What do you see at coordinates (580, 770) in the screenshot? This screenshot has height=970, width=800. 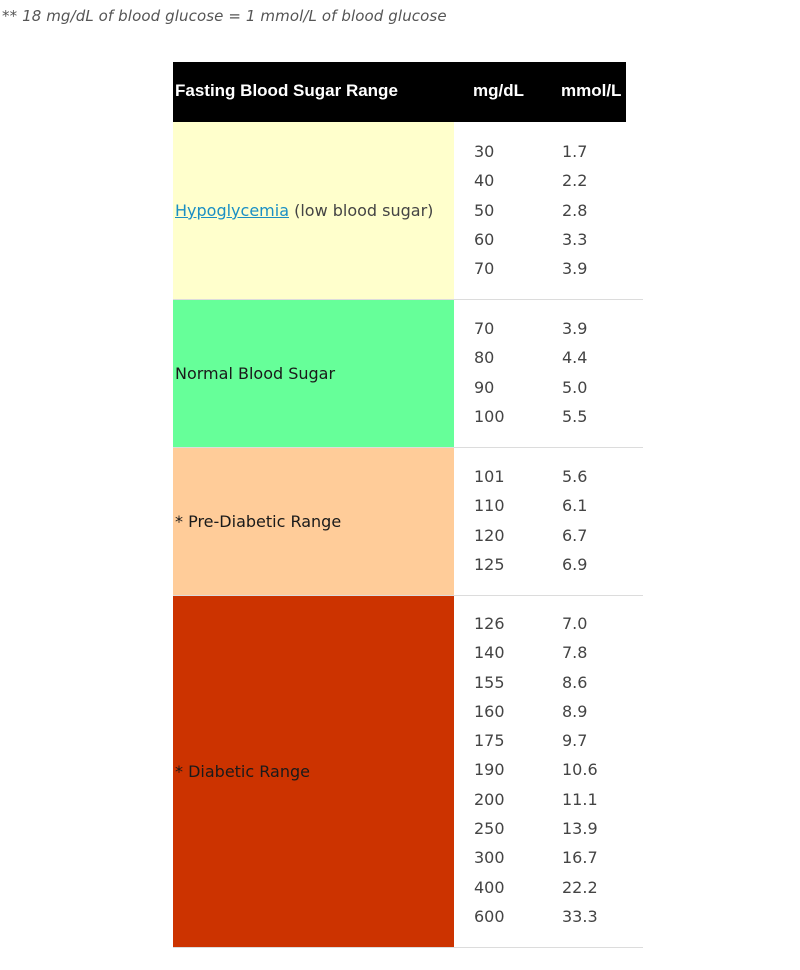 I see `mmol-value: 10.6` at bounding box center [580, 770].